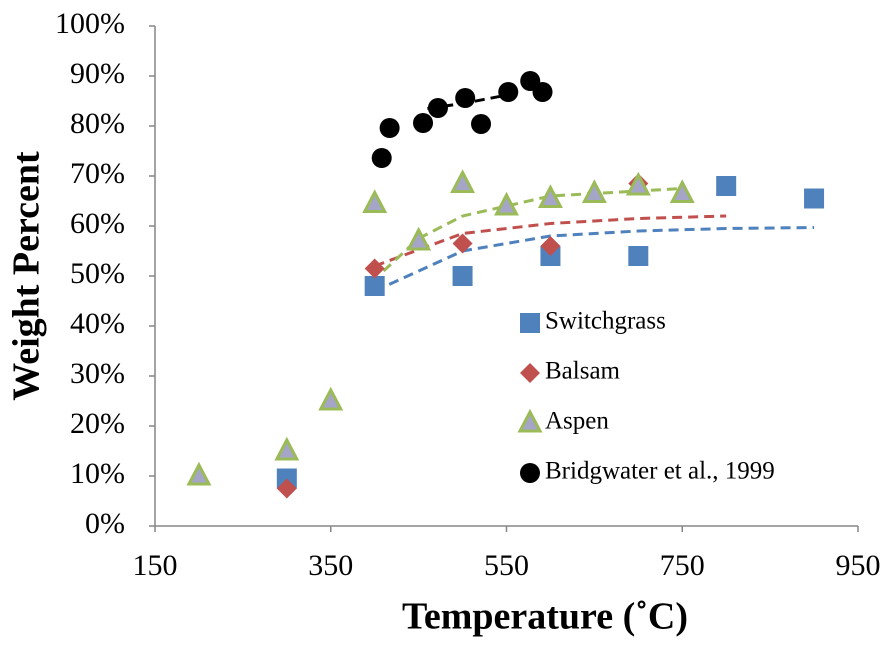  What do you see at coordinates (545, 617) in the screenshot?
I see `x-axis-title: Temperature (˚C)` at bounding box center [545, 617].